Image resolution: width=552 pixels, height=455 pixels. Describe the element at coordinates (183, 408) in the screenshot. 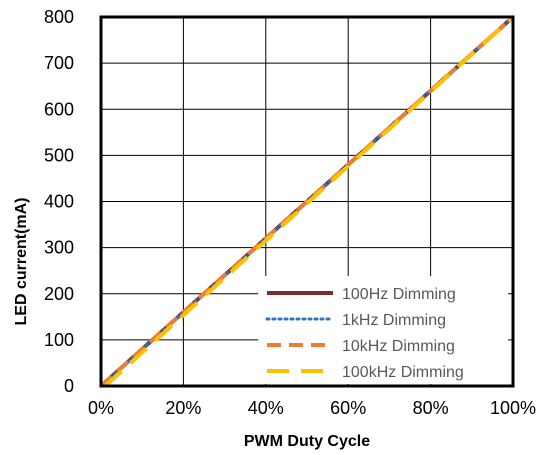

I see `x-tick-label: 20%` at that location.